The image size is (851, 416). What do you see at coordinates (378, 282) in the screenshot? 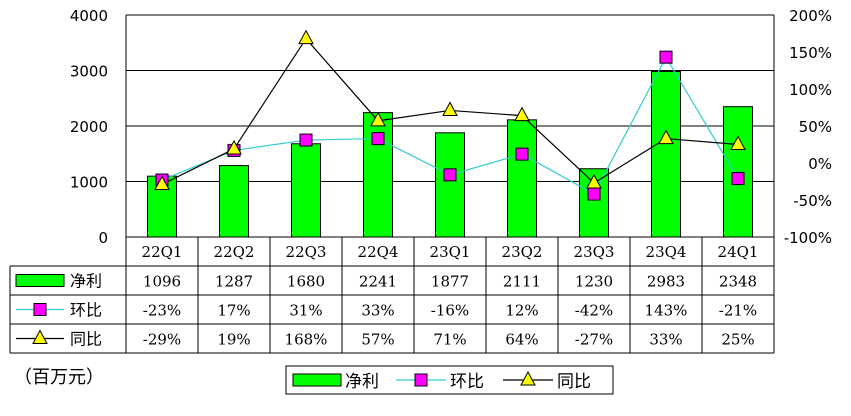
I see `data-cell: 2241` at bounding box center [378, 282].